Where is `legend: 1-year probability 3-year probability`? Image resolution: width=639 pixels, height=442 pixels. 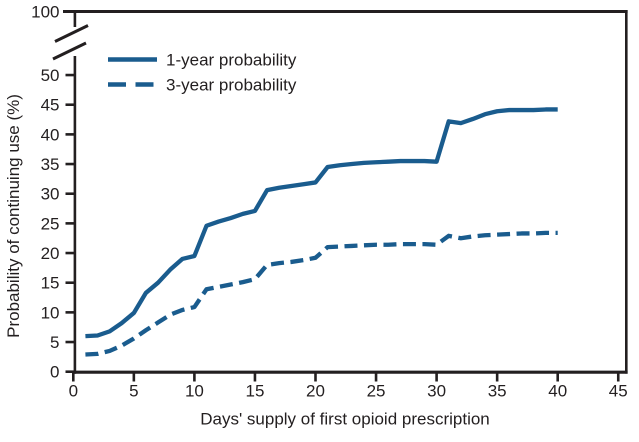 legend: 1-year probability 3-year probability is located at coordinates (202, 73).